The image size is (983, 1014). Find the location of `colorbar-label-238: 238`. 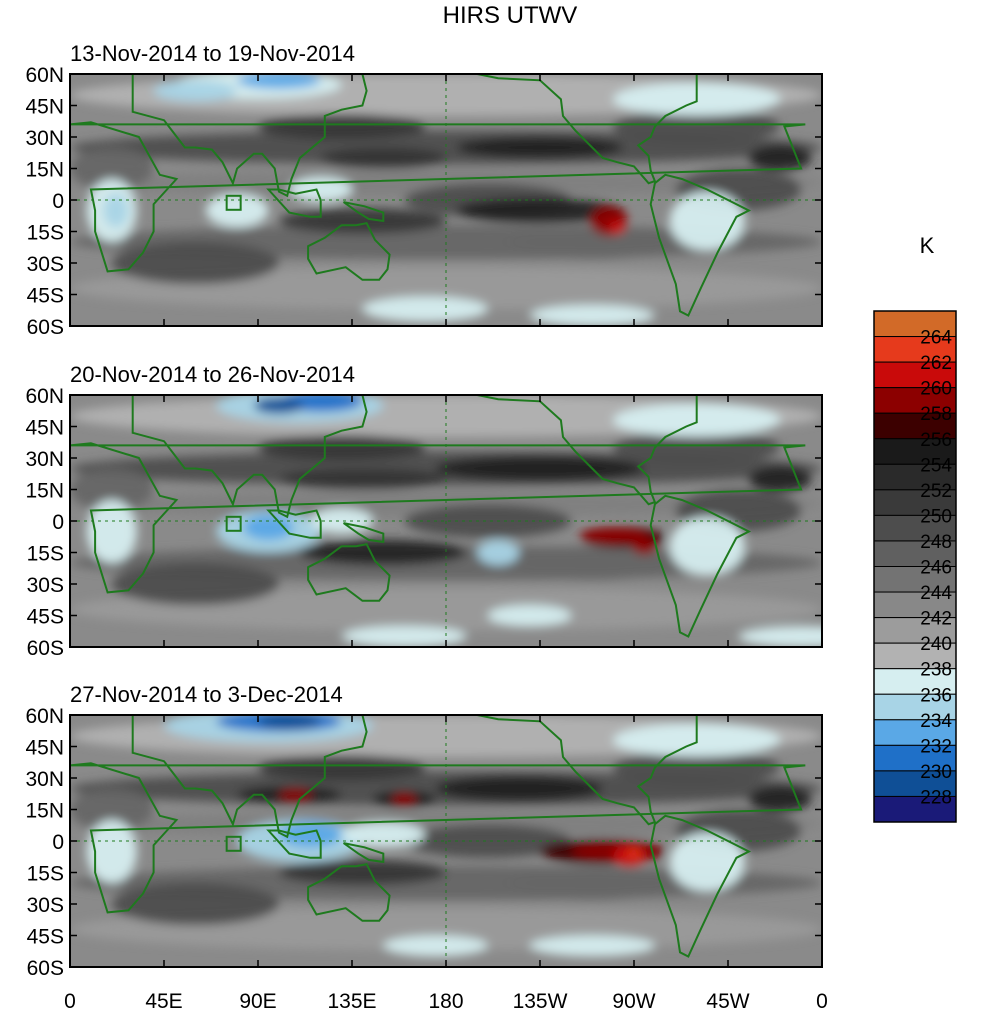

colorbar-label-238: 238 is located at coordinates (936, 670).